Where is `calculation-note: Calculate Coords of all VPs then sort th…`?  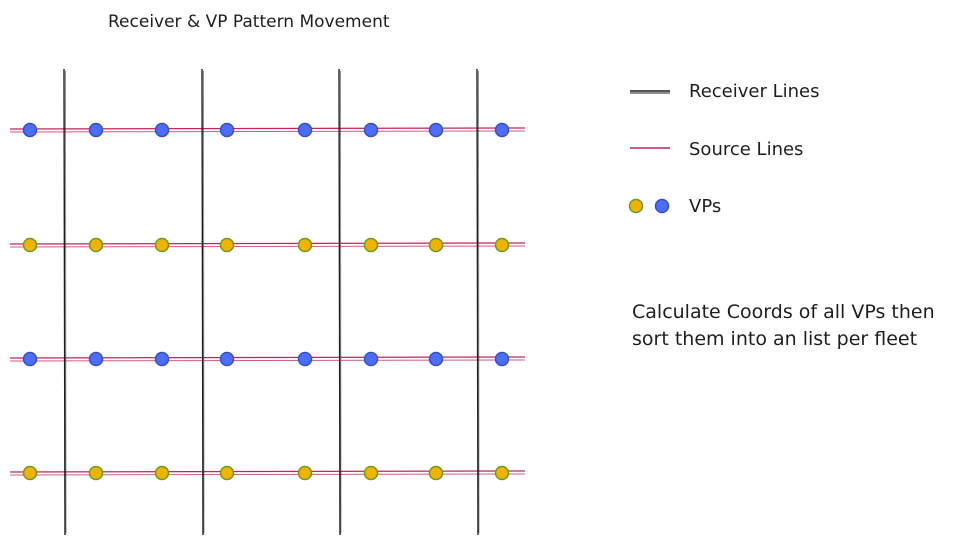 calculation-note: Calculate Coords of all VPs then sort th… is located at coordinates (783, 325).